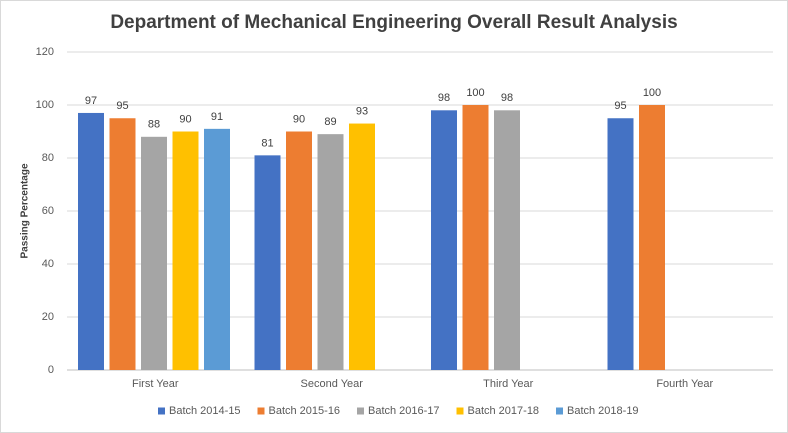 The image size is (788, 433). What do you see at coordinates (48, 264) in the screenshot?
I see `y-tick-label: 40` at bounding box center [48, 264].